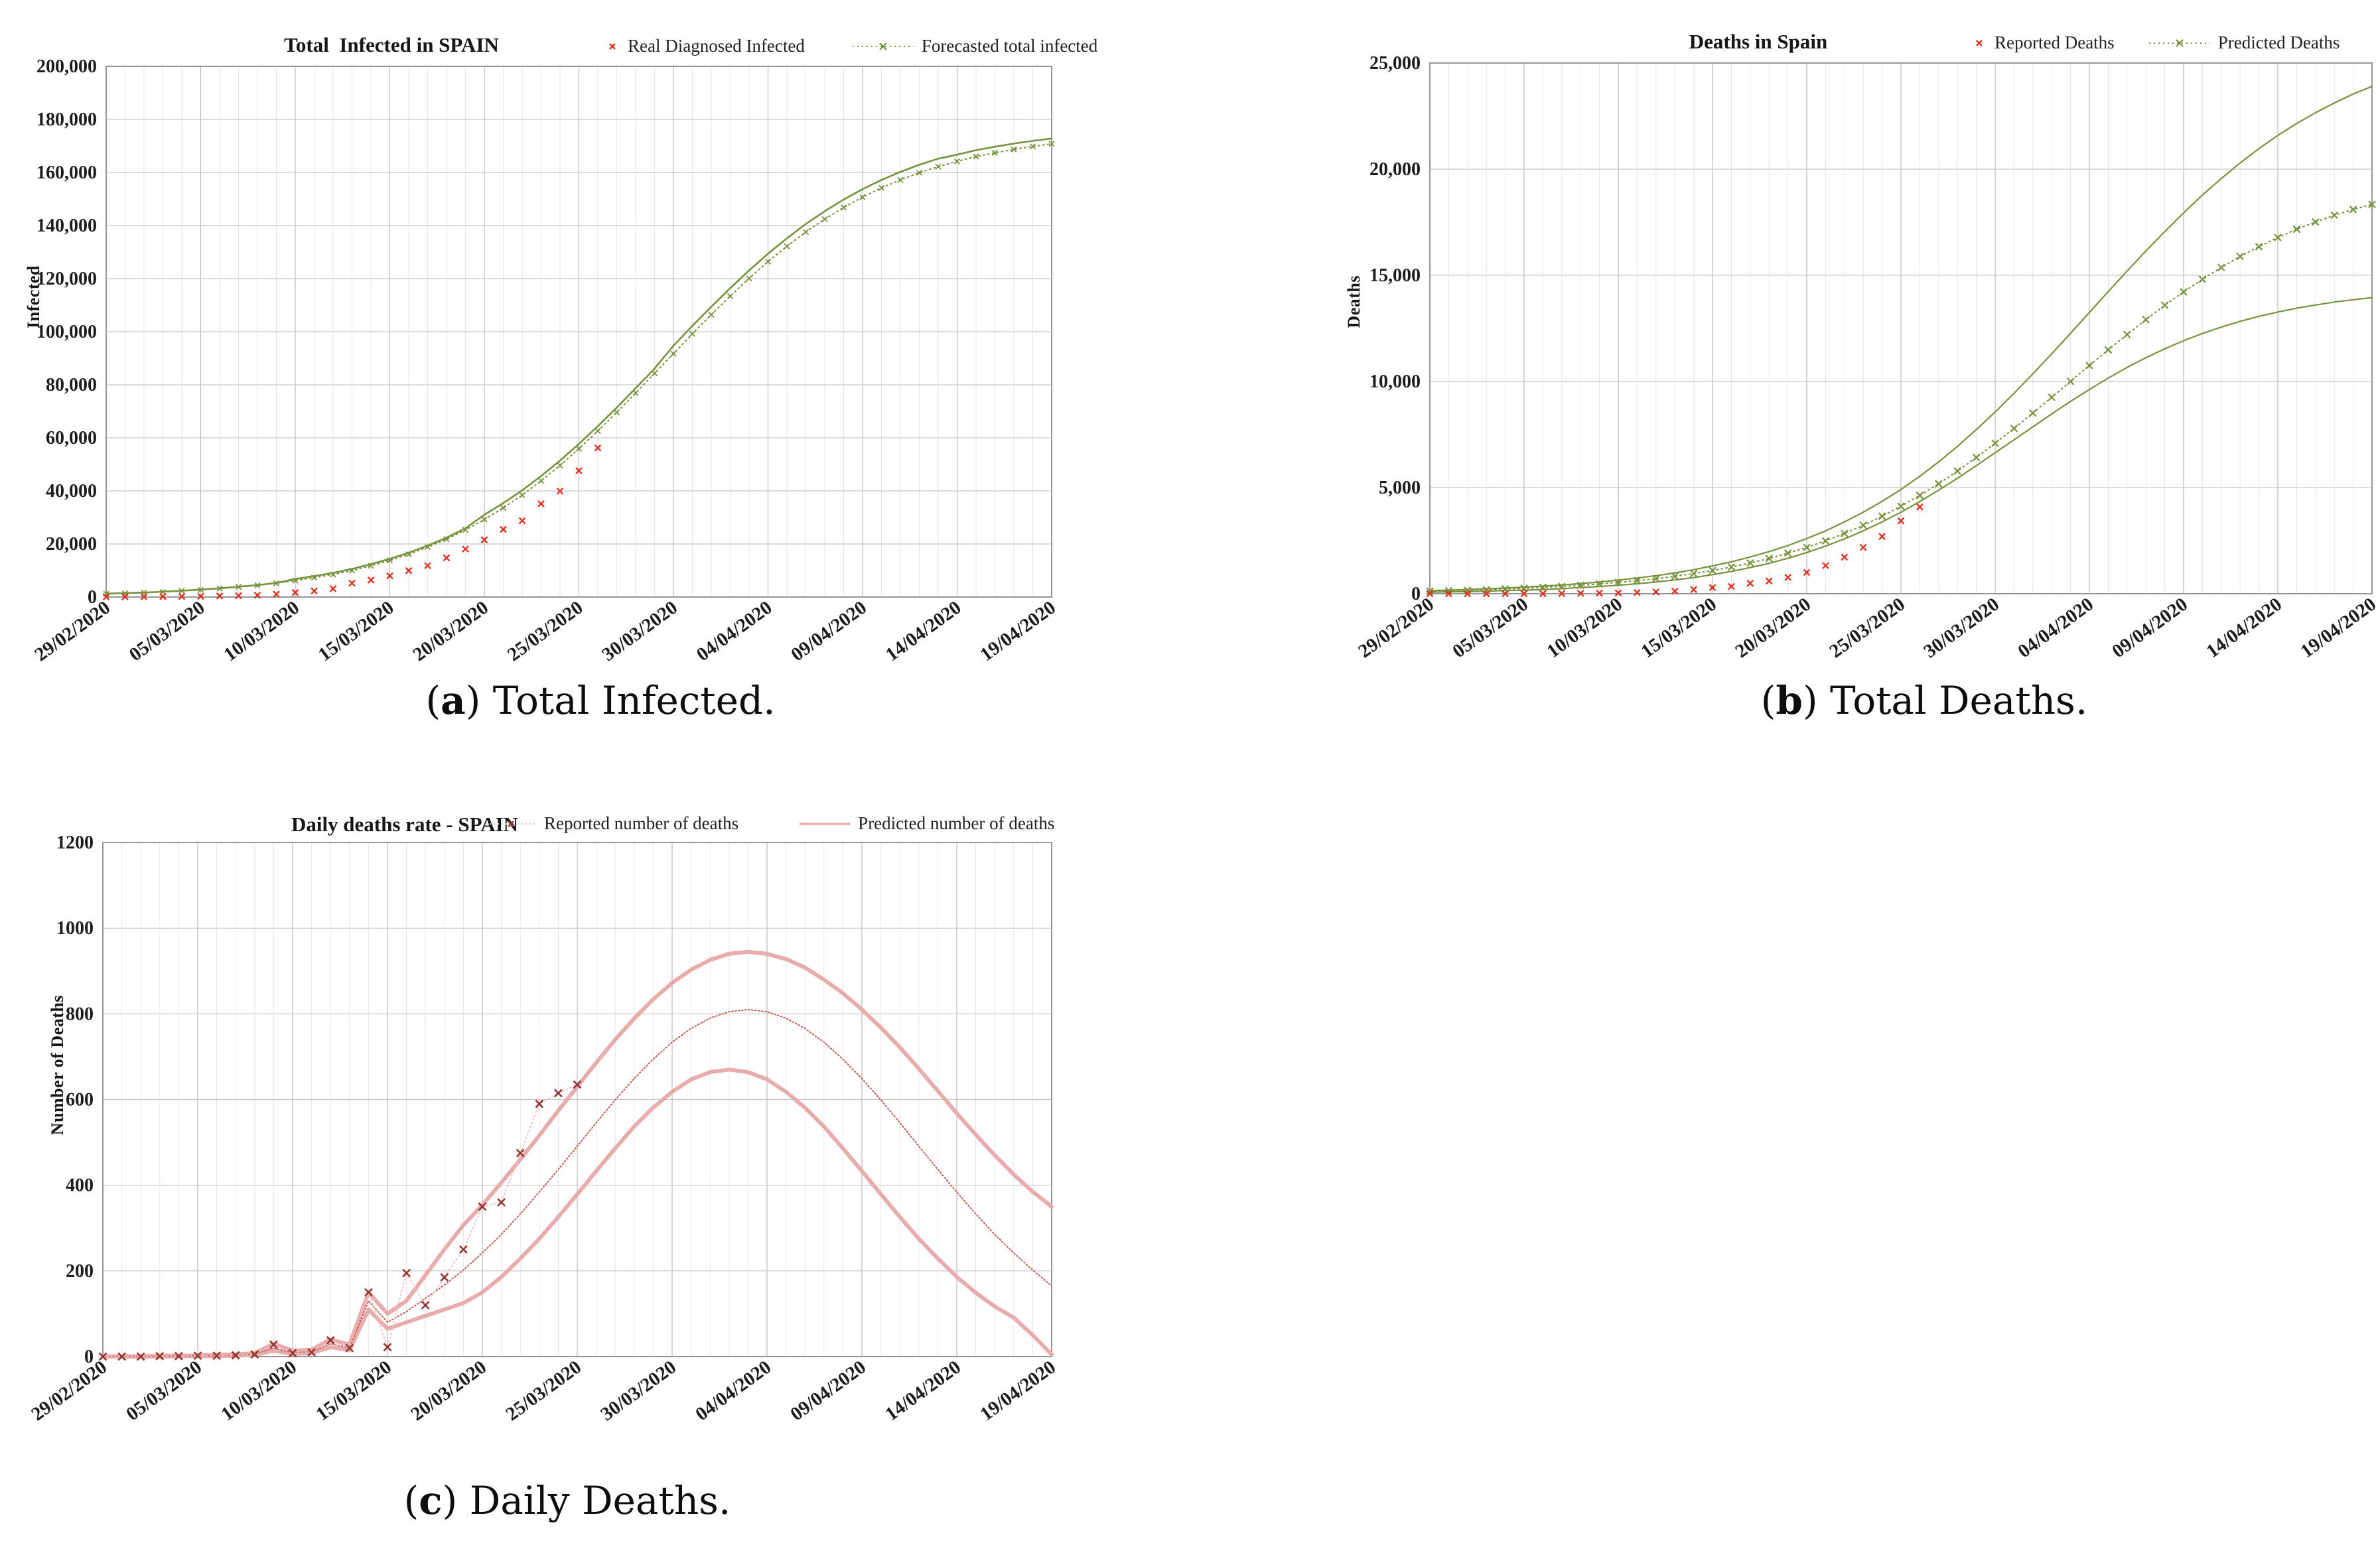 This screenshot has height=1543, width=2380. I want to click on svg-text: 100,000, so click(66, 332).